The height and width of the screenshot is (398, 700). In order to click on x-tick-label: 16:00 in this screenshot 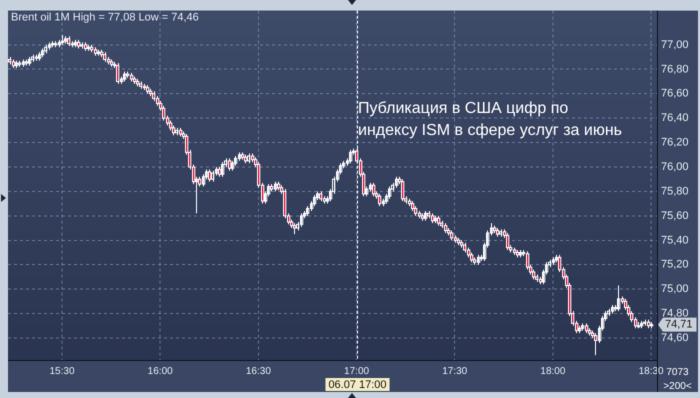, I will do `click(161, 371)`.